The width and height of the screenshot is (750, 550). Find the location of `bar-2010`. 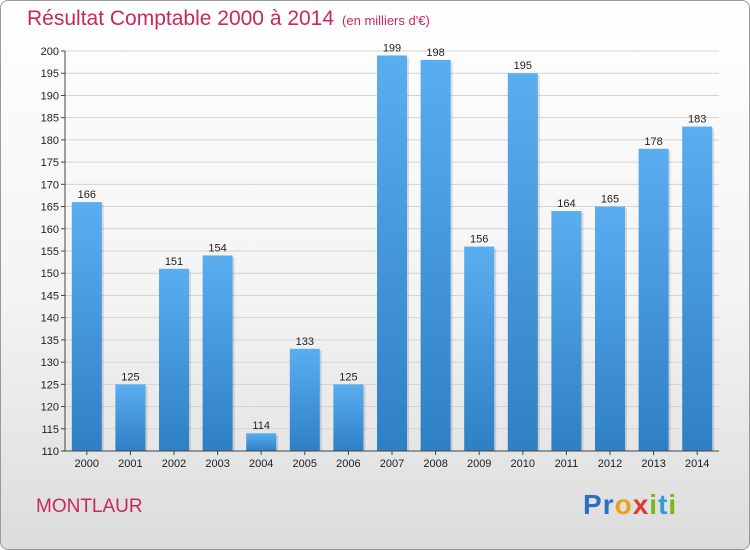

bar-2010 is located at coordinates (522, 262).